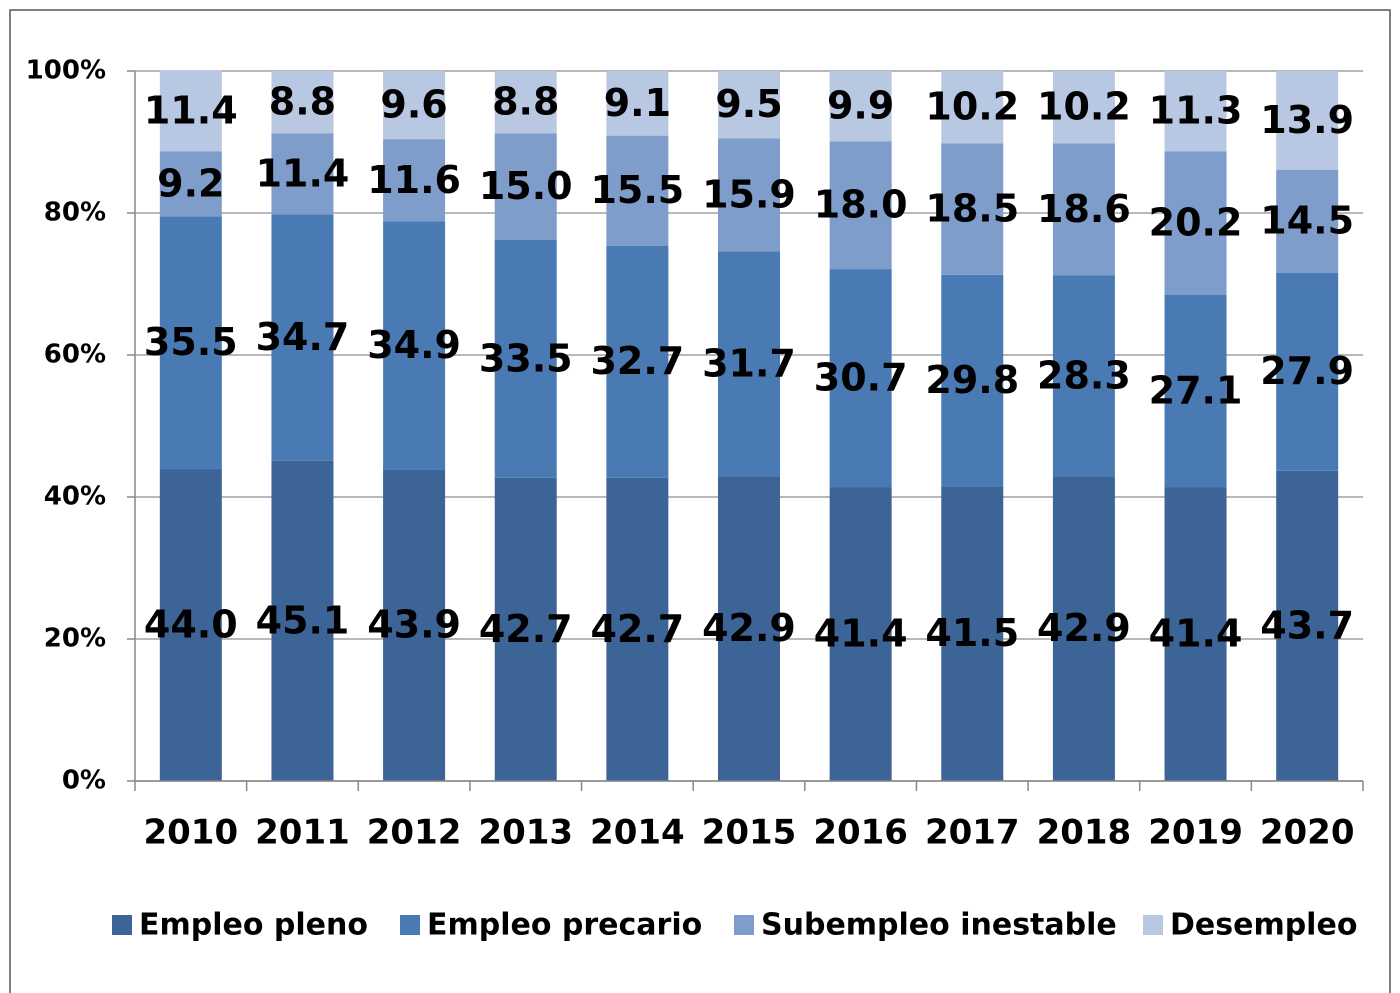 The height and width of the screenshot is (993, 1400). Describe the element at coordinates (1307, 833) in the screenshot. I see `x-tick-label: 2020` at that location.